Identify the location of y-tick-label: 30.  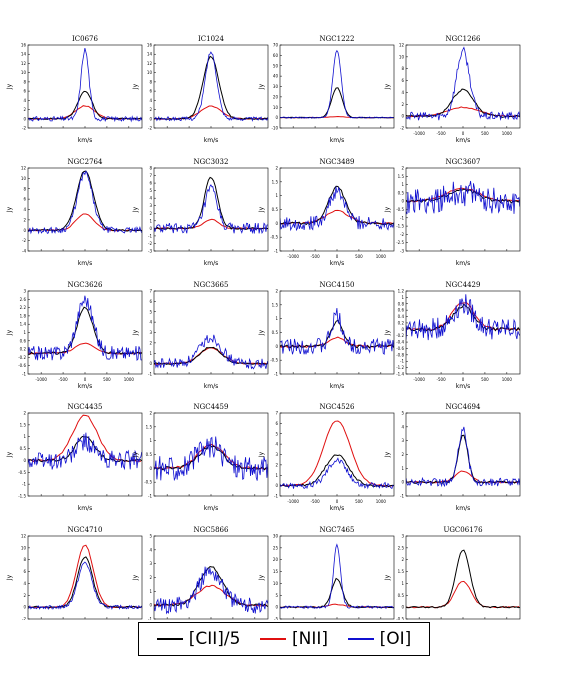
(276, 86).